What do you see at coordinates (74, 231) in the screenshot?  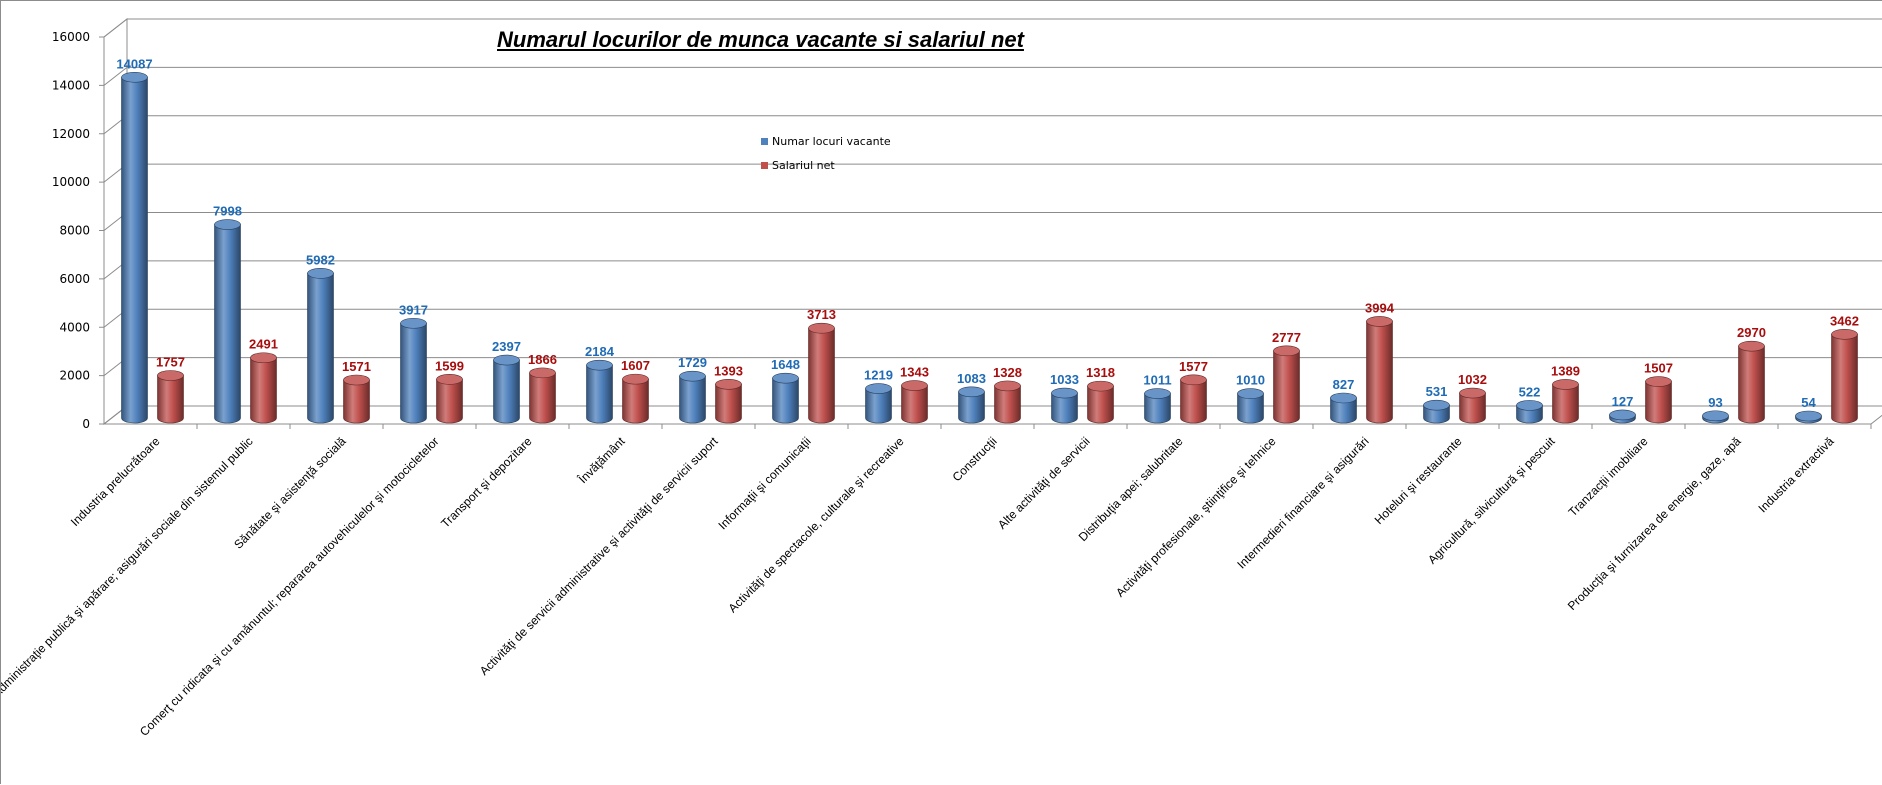 I see `y-tick-label: 8000` at bounding box center [74, 231].